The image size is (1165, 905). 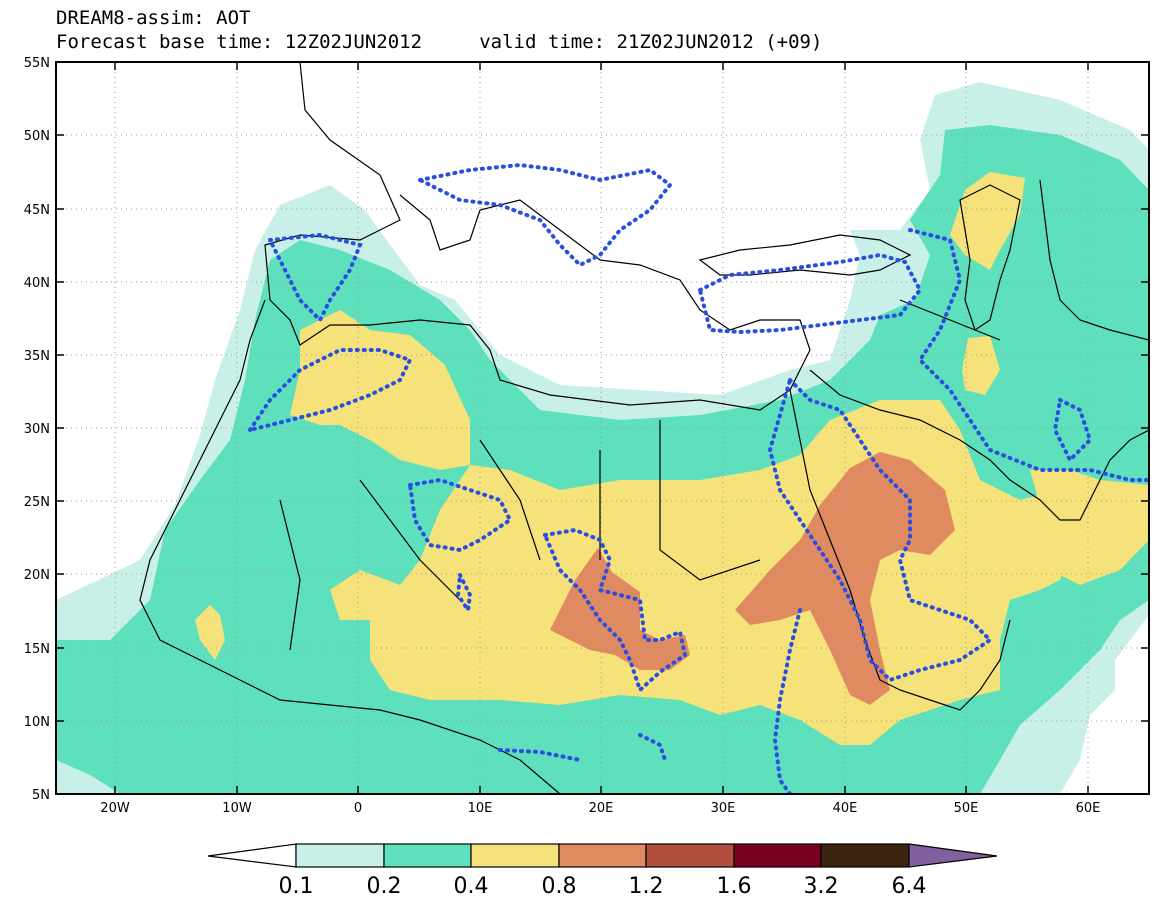 What do you see at coordinates (615, 610) in the screenshot?
I see `obs-contour-chad` at bounding box center [615, 610].